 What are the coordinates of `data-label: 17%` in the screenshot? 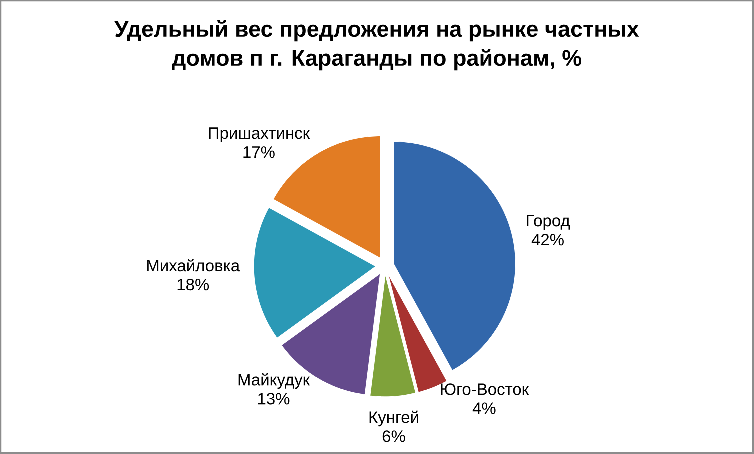 It's located at (259, 152).